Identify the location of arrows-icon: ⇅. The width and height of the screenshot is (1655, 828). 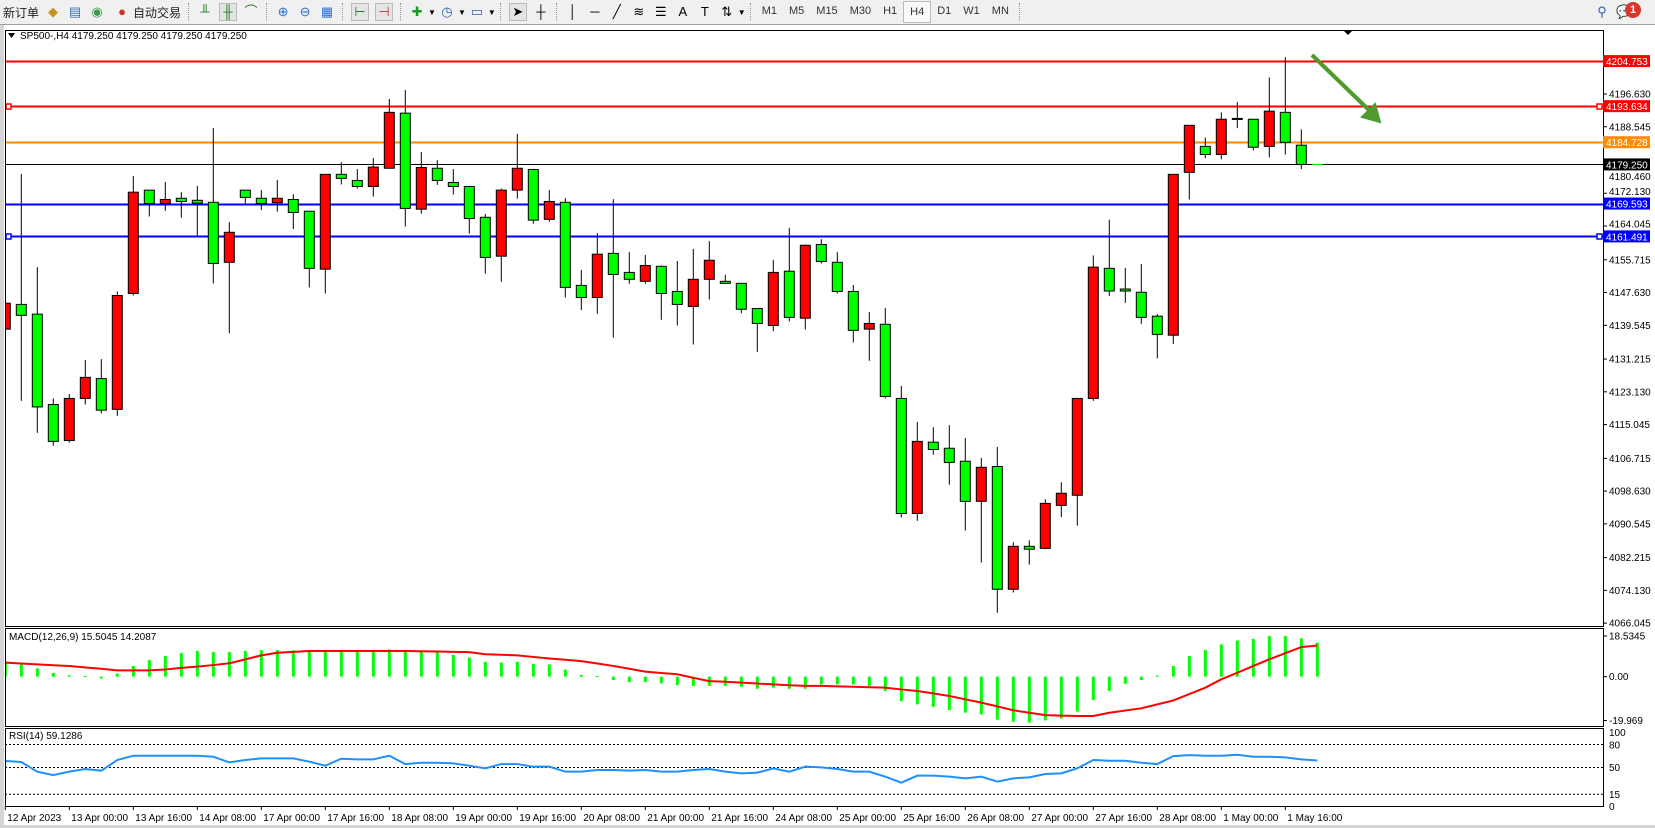
(727, 11).